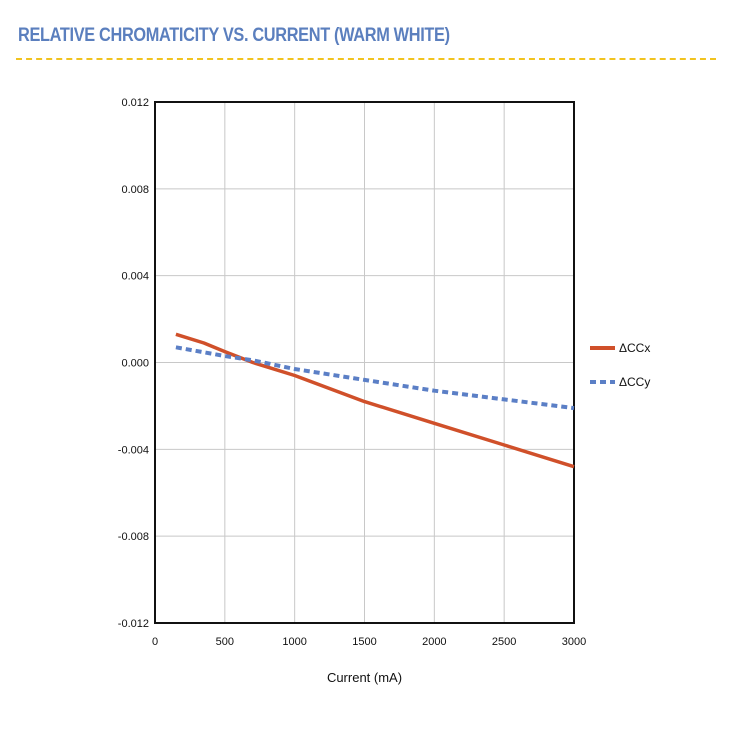  I want to click on y-tick-label: 0.000, so click(135, 364).